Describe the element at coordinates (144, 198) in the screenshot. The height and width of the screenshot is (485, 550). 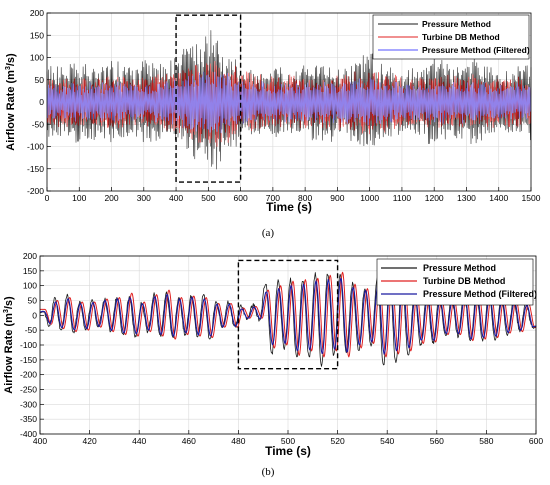
I see `x-tick-label-a: 300` at that location.